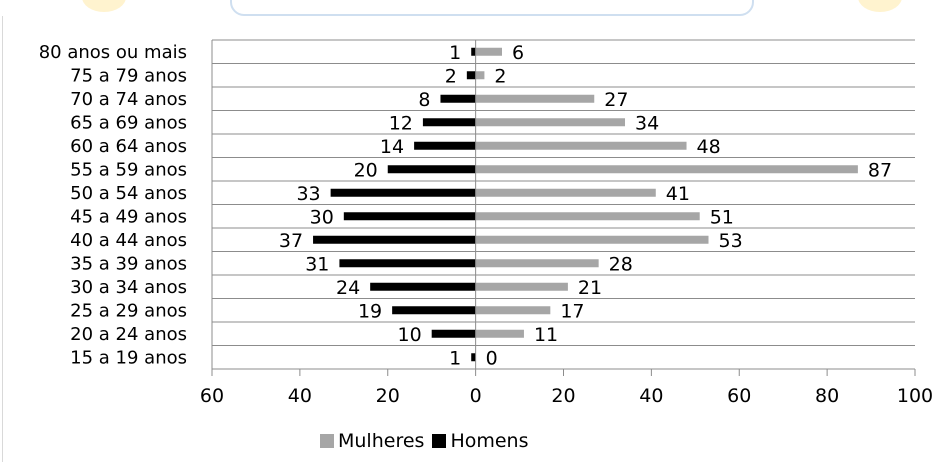 This screenshot has width=939, height=462. What do you see at coordinates (128, 287) in the screenshot?
I see `category-label: 30 a 34 anos` at bounding box center [128, 287].